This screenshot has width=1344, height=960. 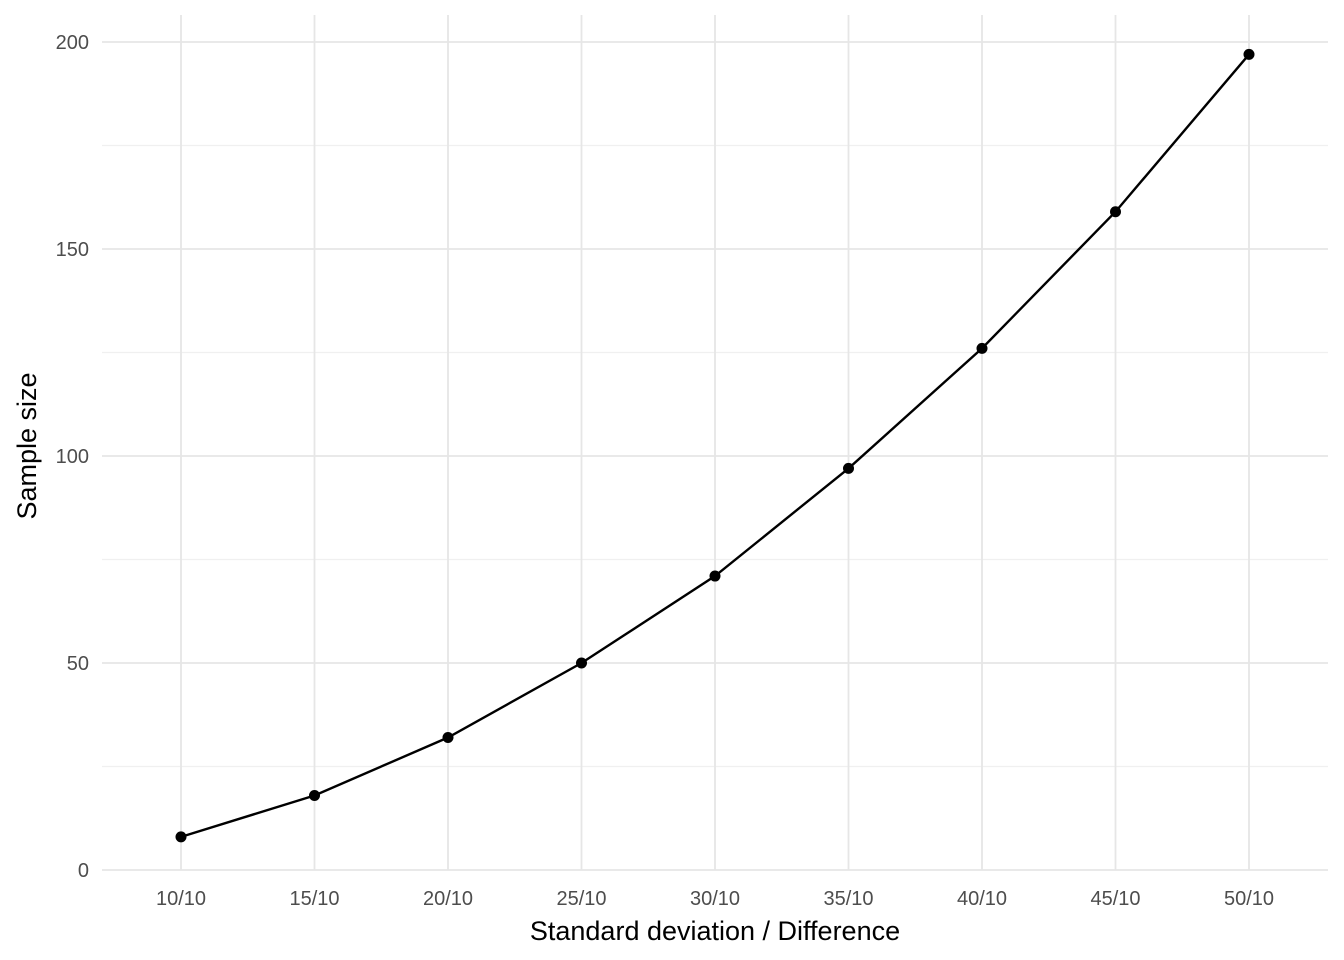 I want to click on x-tick-label: 40/10, so click(x=982, y=899).